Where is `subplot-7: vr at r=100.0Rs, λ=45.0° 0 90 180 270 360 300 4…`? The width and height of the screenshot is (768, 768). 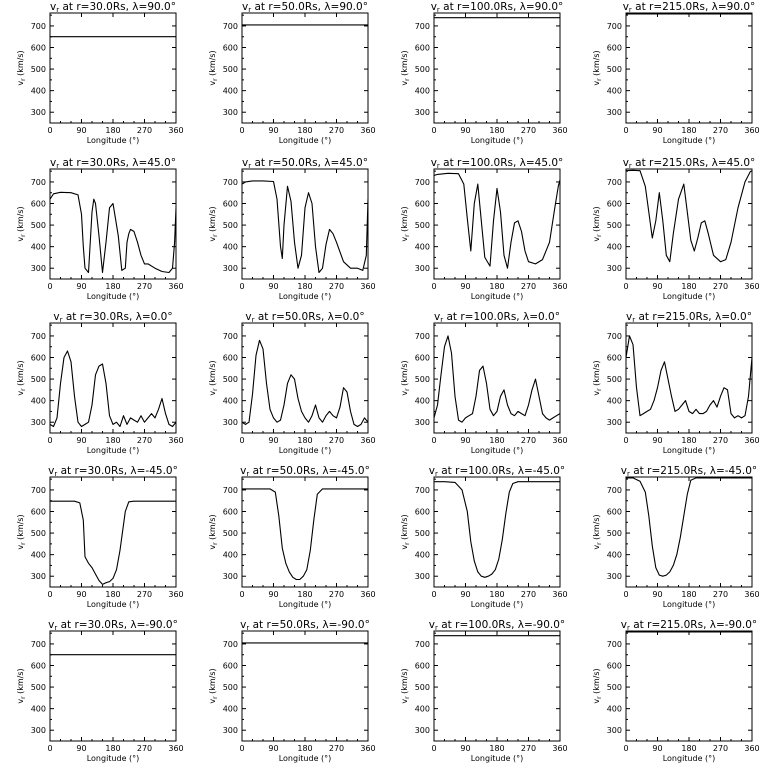
subplot-7: vr at r=100.0Rs, λ=45.0° 0 90 180 270 360 300 4… is located at coordinates (484, 229).